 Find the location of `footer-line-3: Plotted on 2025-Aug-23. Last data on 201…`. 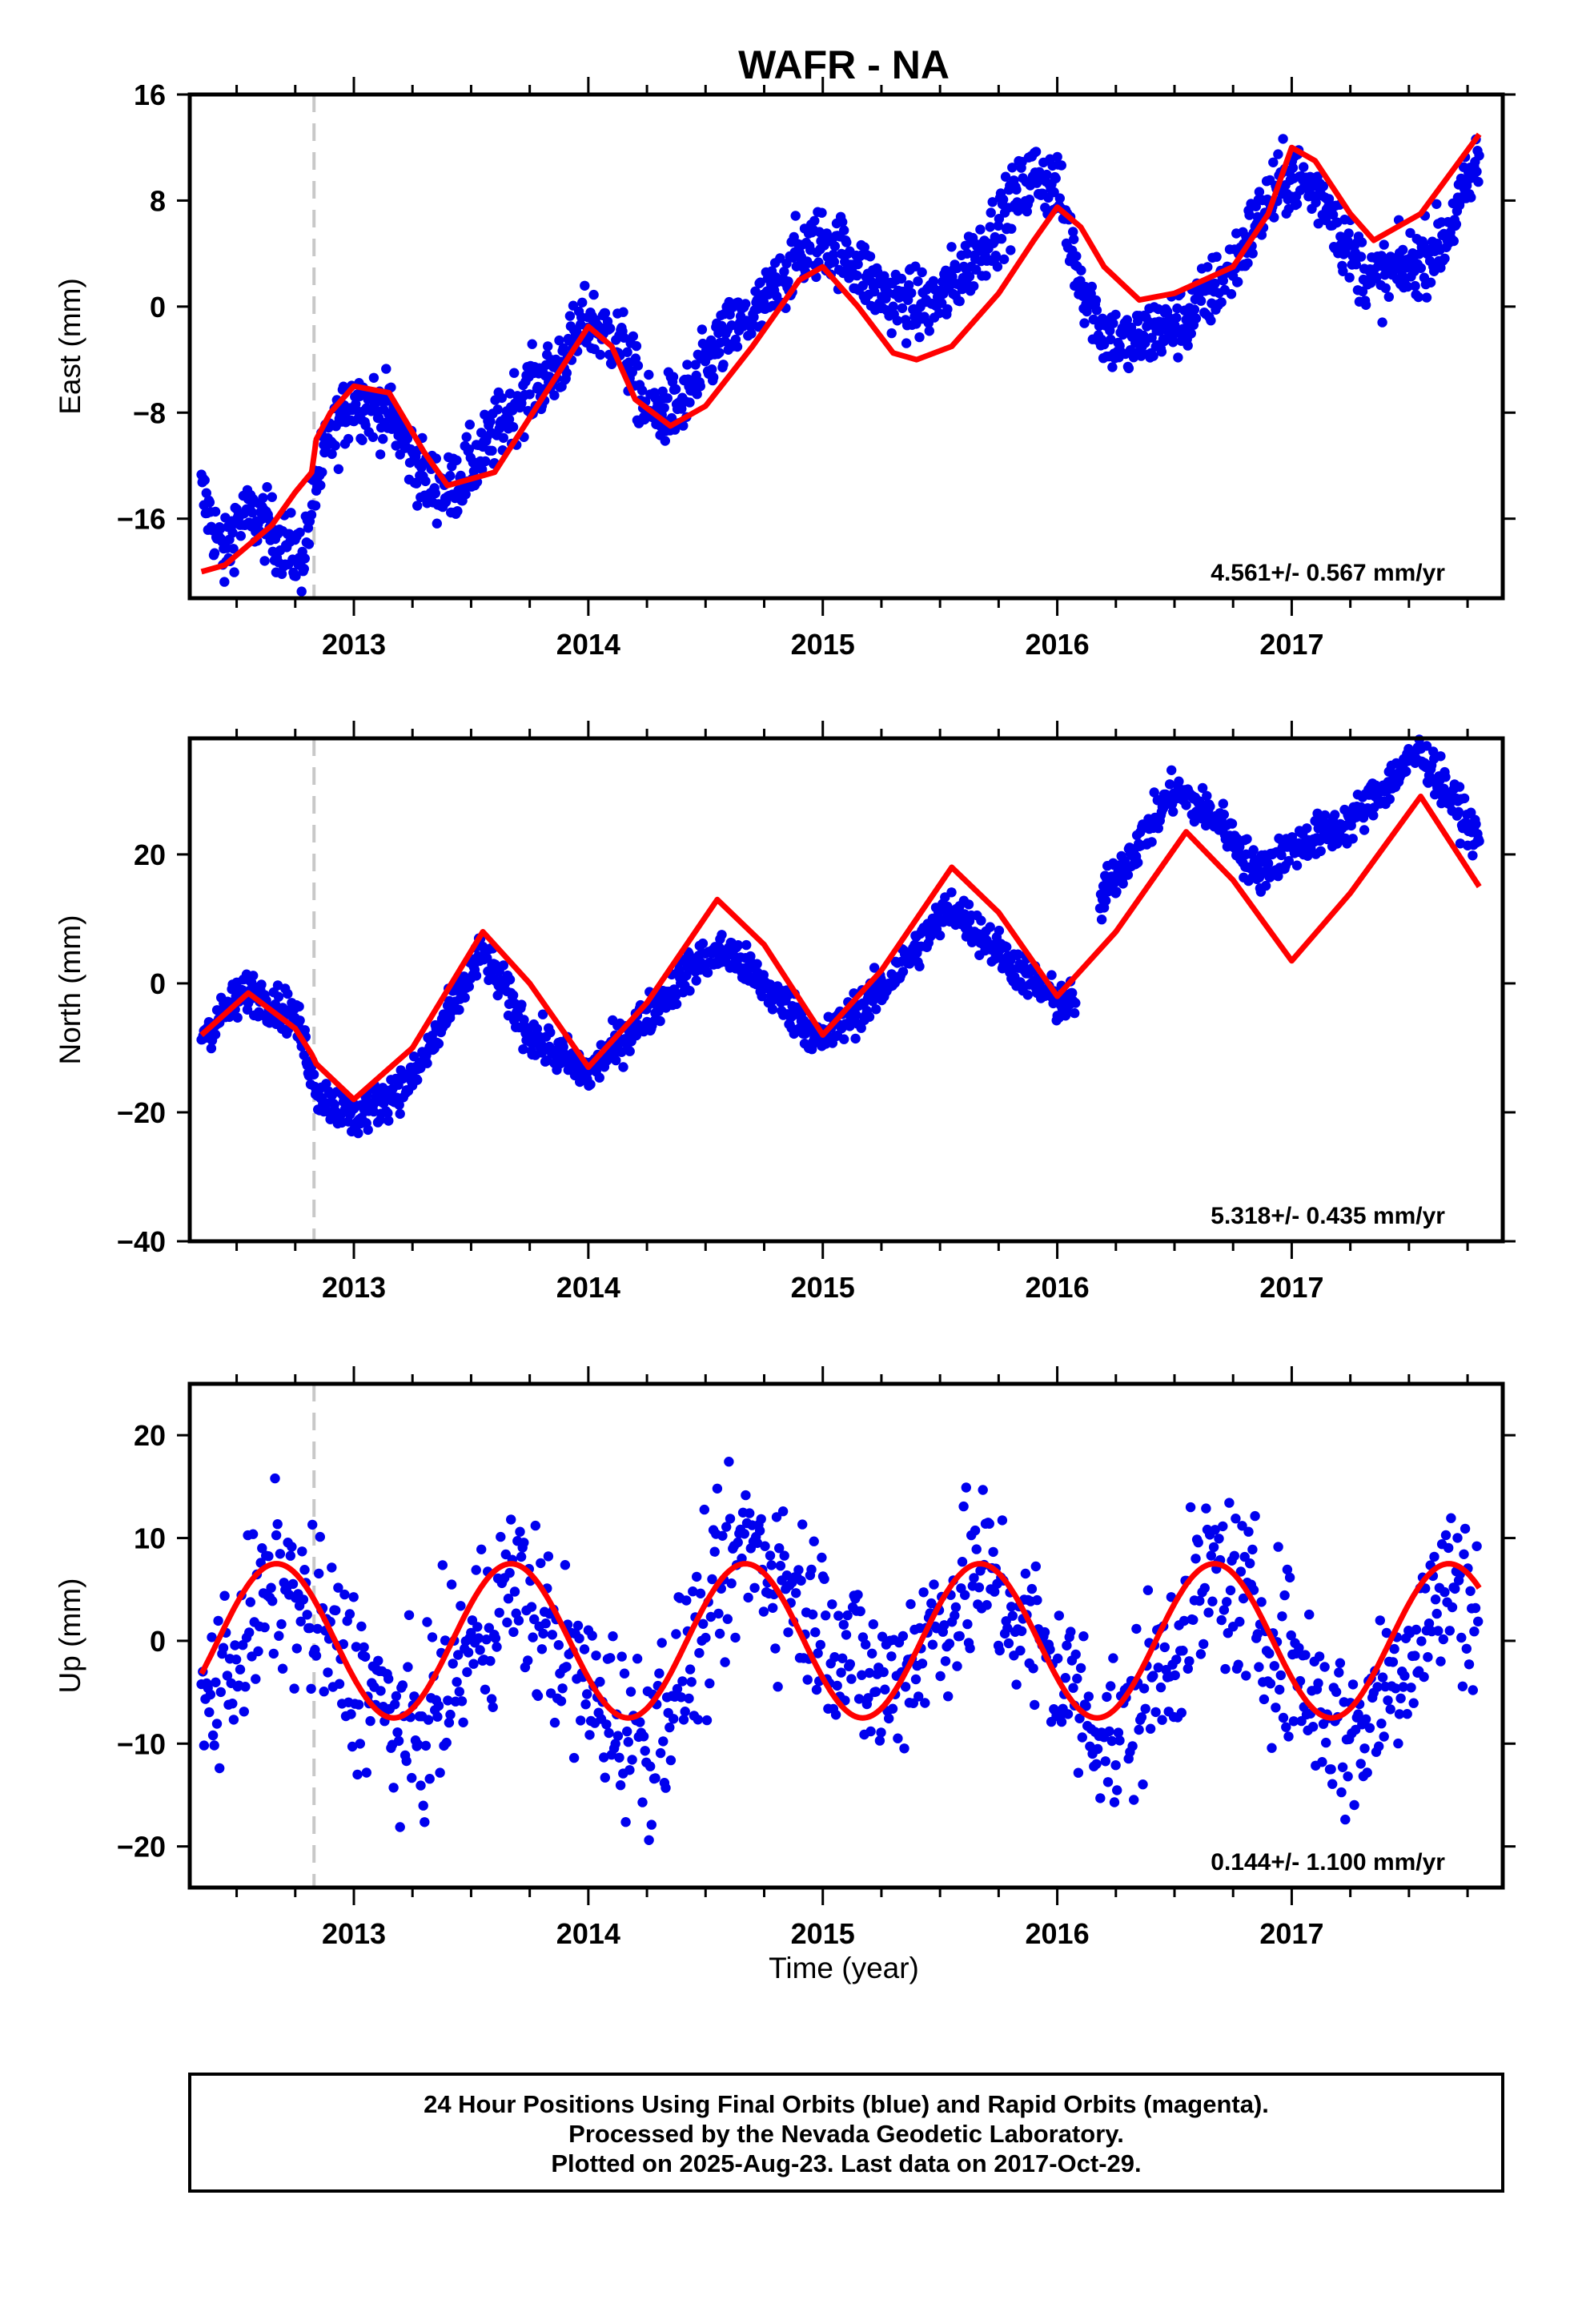

footer-line-3: Plotted on 2025-Aug-23. Last data on 201… is located at coordinates (846, 2163).